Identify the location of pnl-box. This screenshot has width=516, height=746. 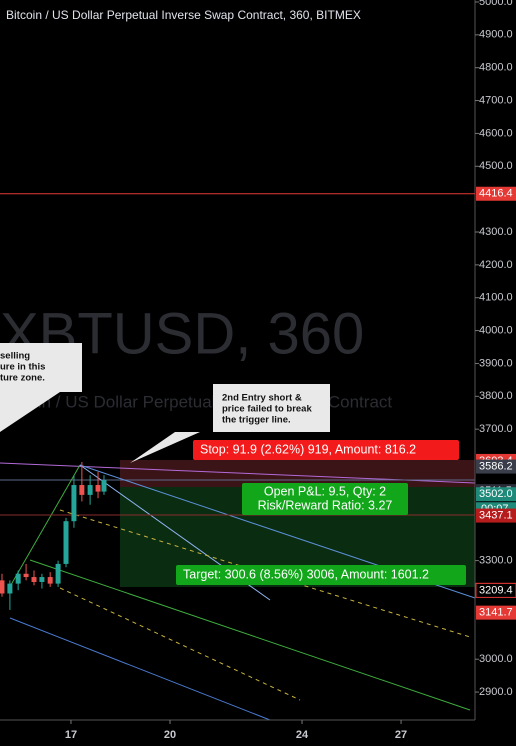
(325, 499).